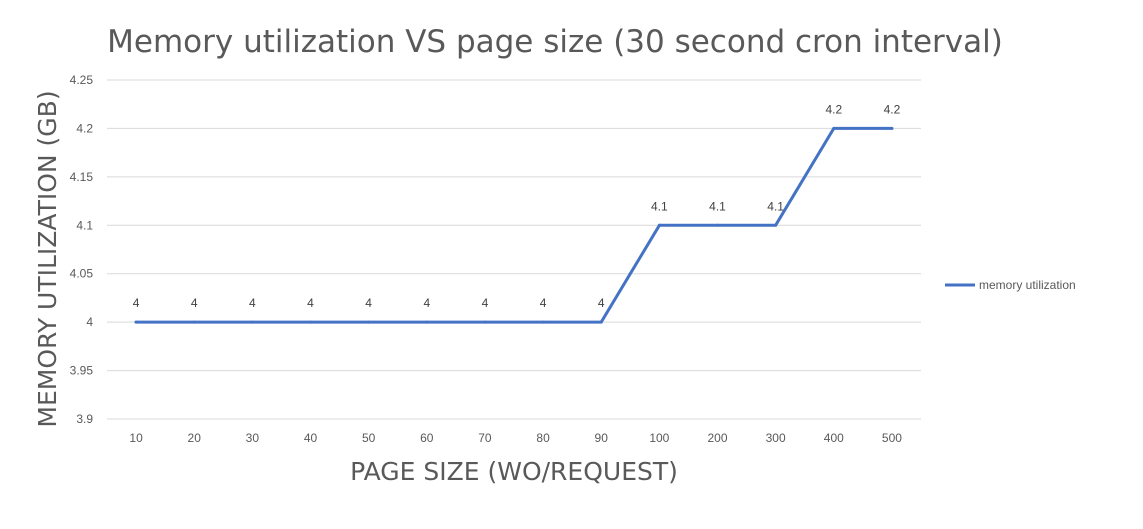  What do you see at coordinates (82, 274) in the screenshot?
I see `y-tick-label: 4.05` at bounding box center [82, 274].